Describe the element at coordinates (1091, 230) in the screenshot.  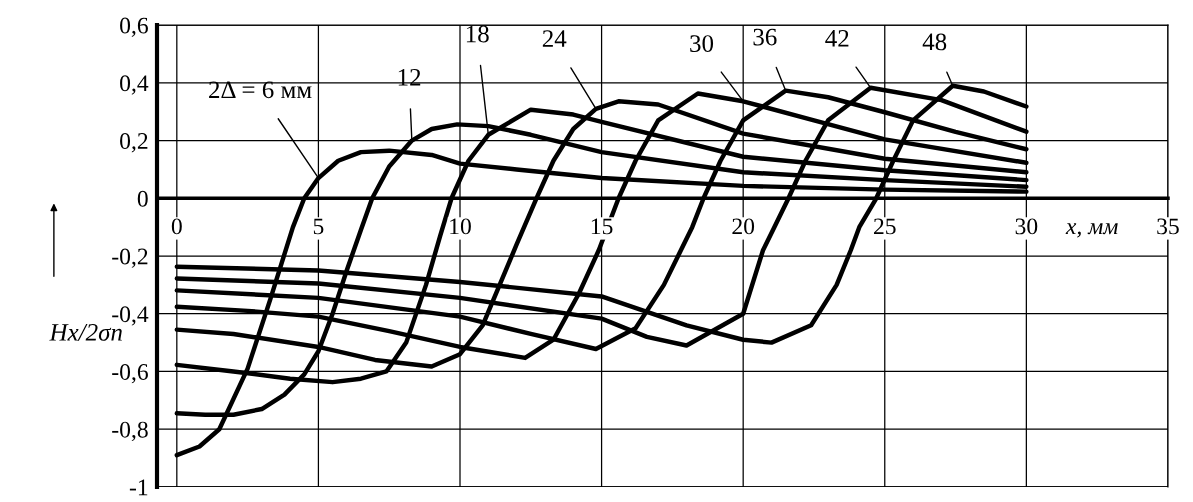
I see `x-axis-title: x, мм` at that location.